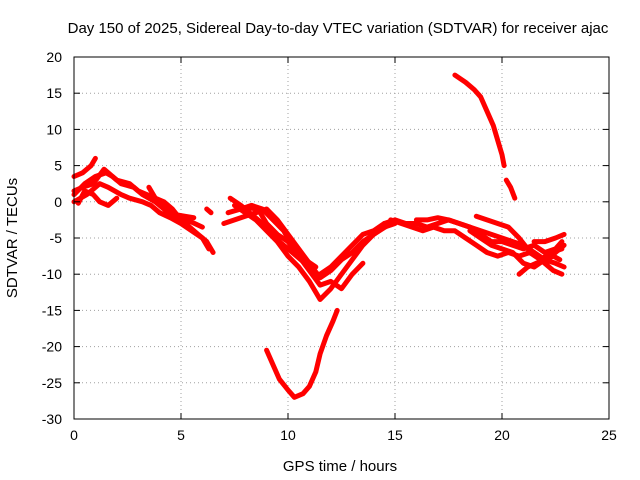 The height and width of the screenshot is (480, 640). What do you see at coordinates (52, 383) in the screenshot?
I see `y-tick-label: -25` at bounding box center [52, 383].